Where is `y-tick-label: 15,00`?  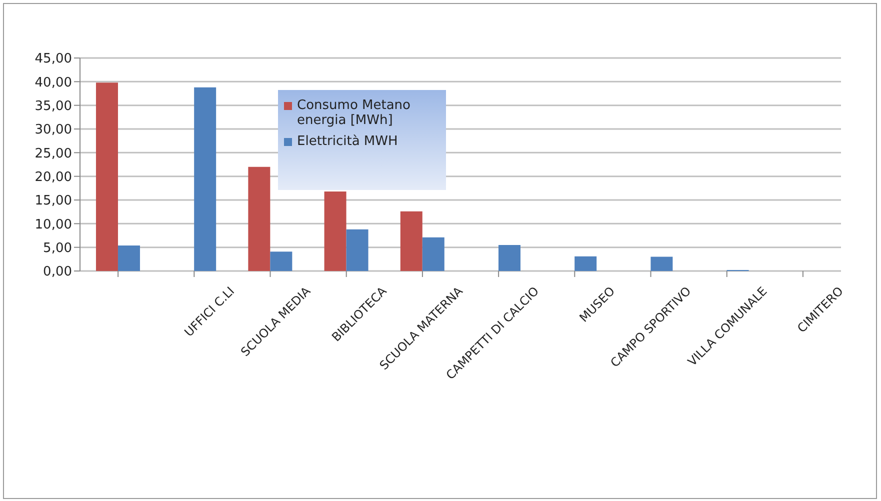 y-tick-label: 15,00 is located at coordinates (53, 201).